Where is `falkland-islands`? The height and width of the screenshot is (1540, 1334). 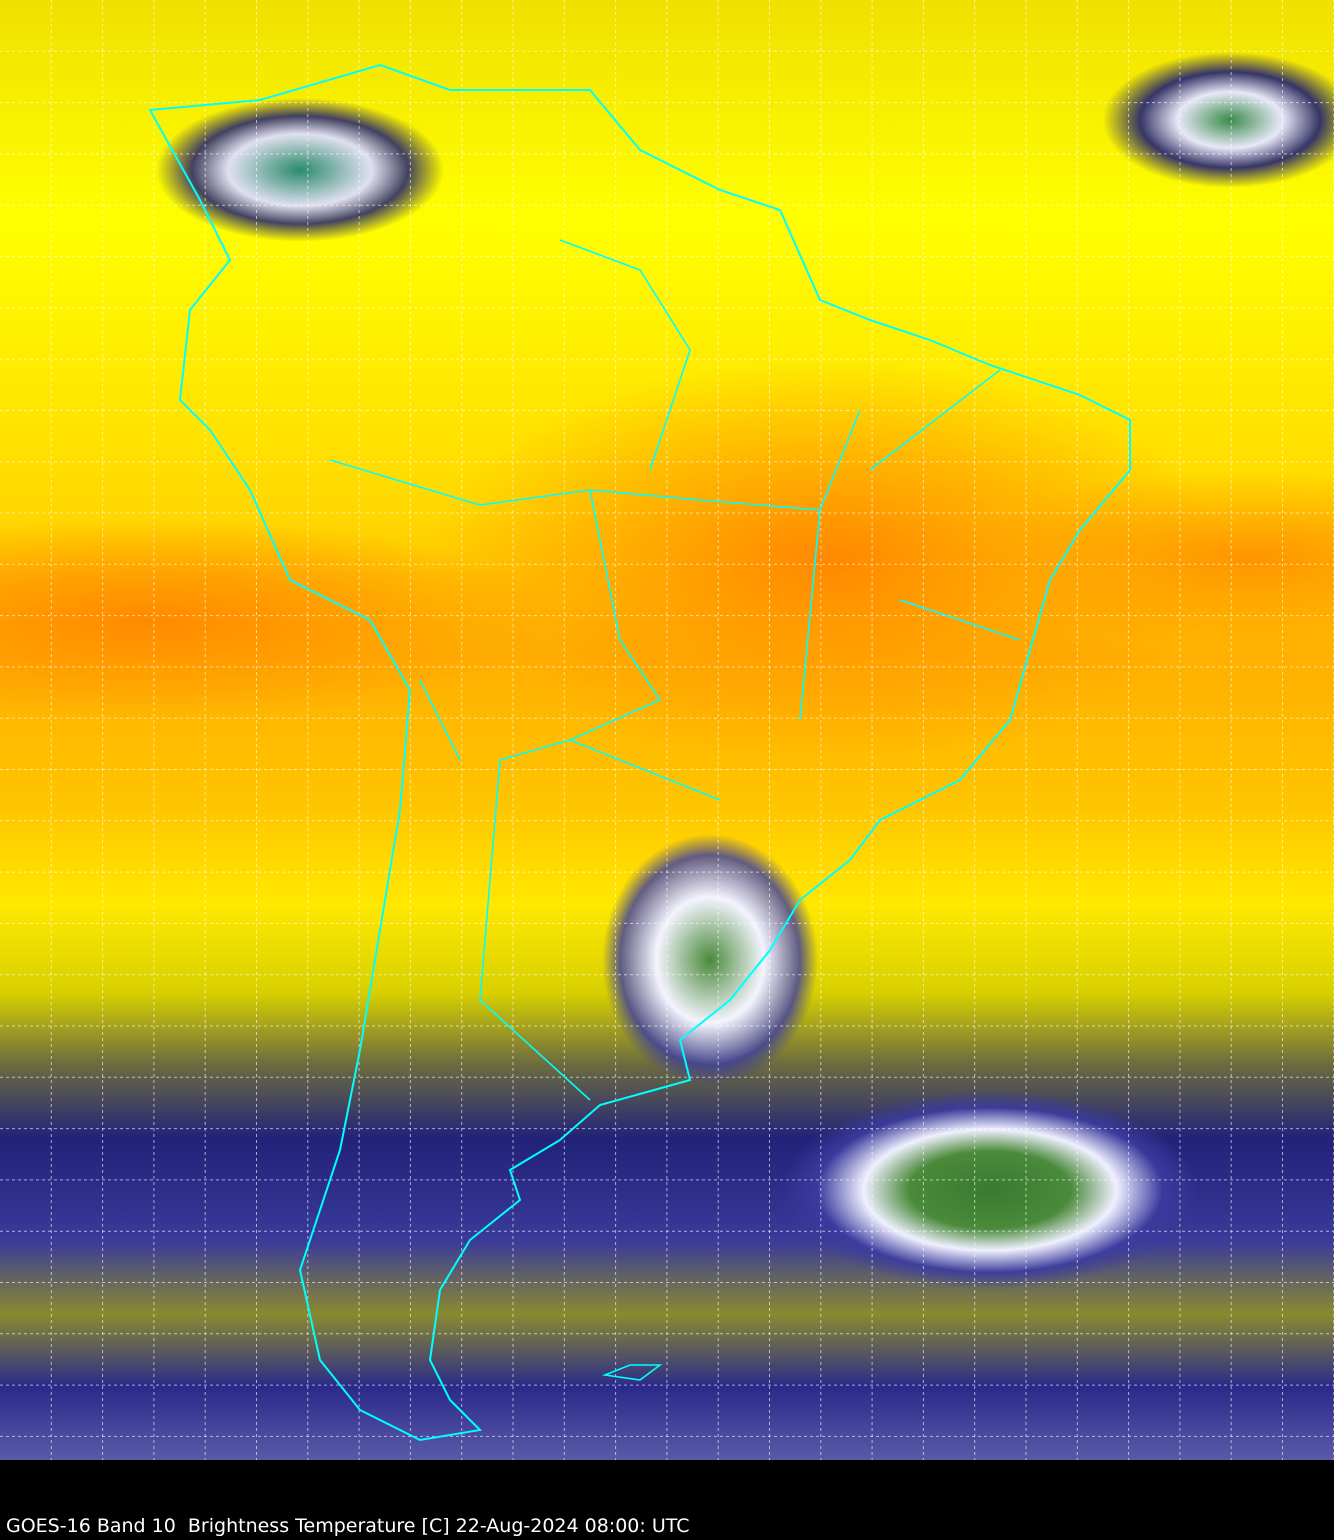
falkland-islands is located at coordinates (632, 1372).